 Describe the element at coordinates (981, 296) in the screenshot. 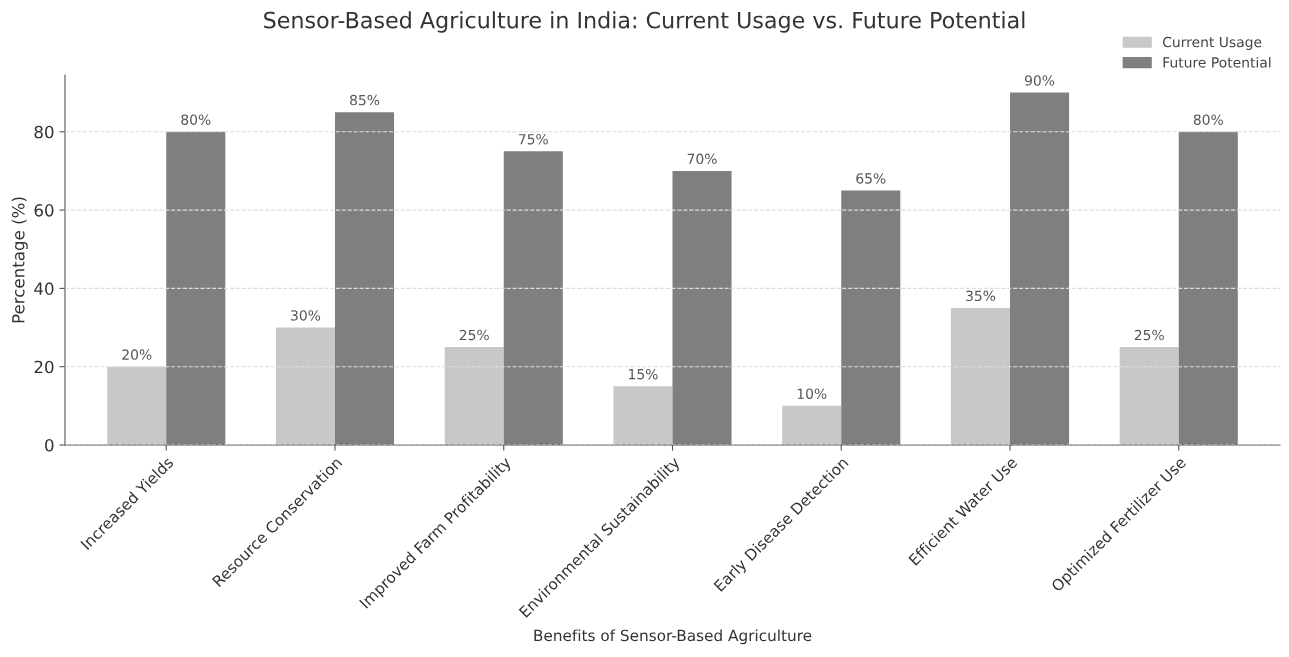

I see `data-label: 35%` at that location.